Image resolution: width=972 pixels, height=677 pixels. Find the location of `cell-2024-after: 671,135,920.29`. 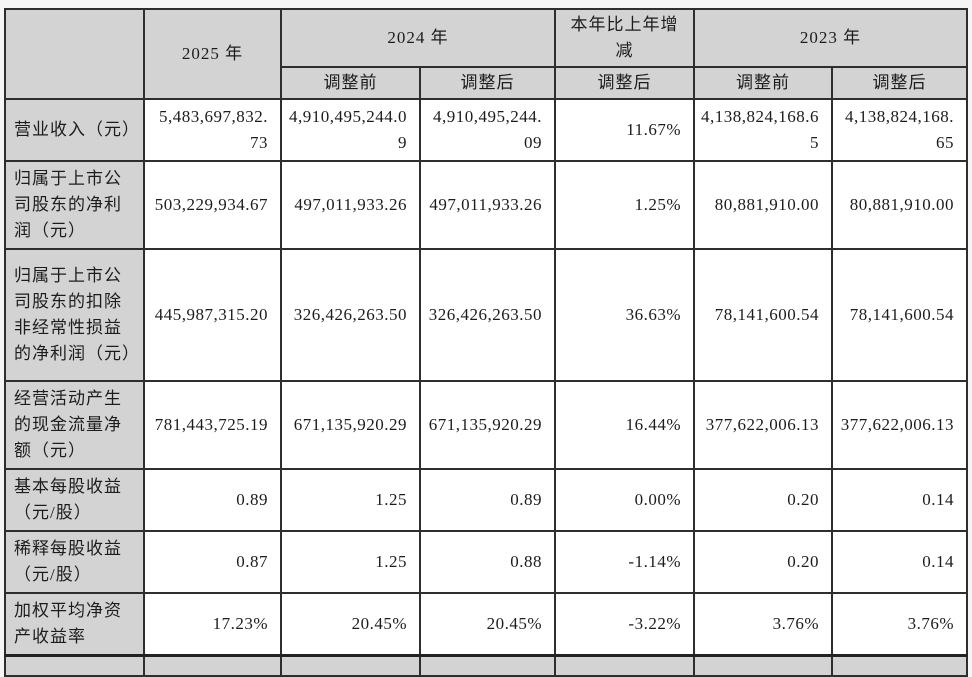

cell-2024-after: 671,135,920.29 is located at coordinates (487, 425).